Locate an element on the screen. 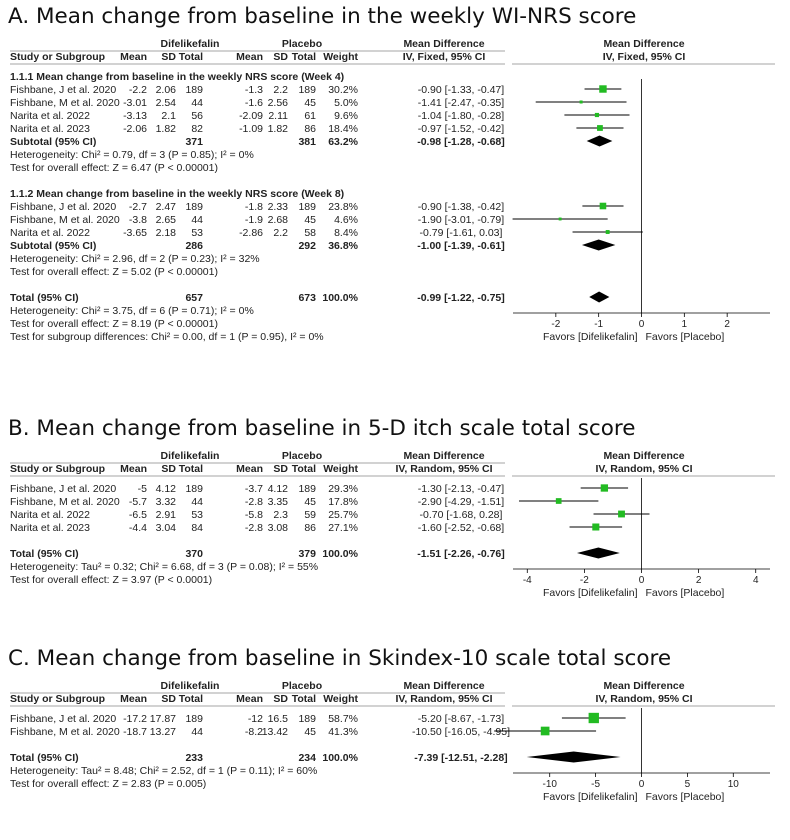 The height and width of the screenshot is (840, 790). sd2-value: 3.35 is located at coordinates (278, 502).